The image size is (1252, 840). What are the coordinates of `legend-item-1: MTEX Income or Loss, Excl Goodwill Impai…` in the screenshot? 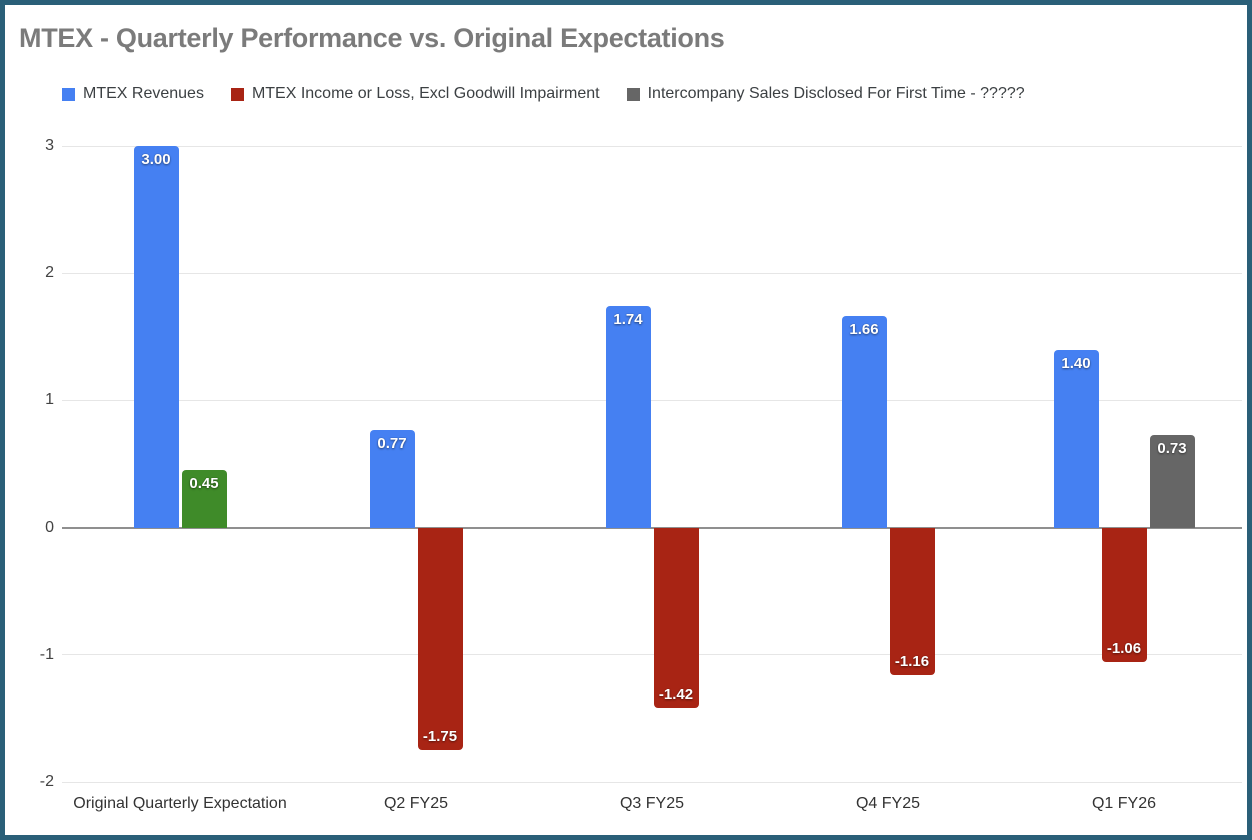 It's located at (415, 94).